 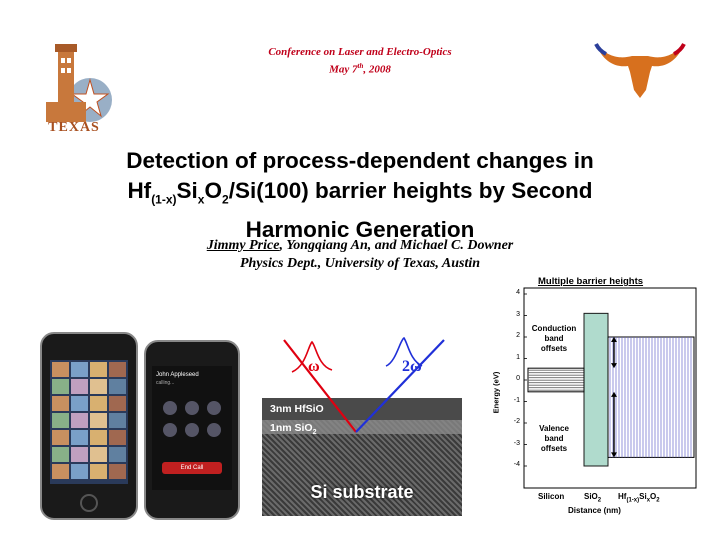 What do you see at coordinates (554, 338) in the screenshot?
I see `conduction-annotation: Conduction band offsets` at bounding box center [554, 338].